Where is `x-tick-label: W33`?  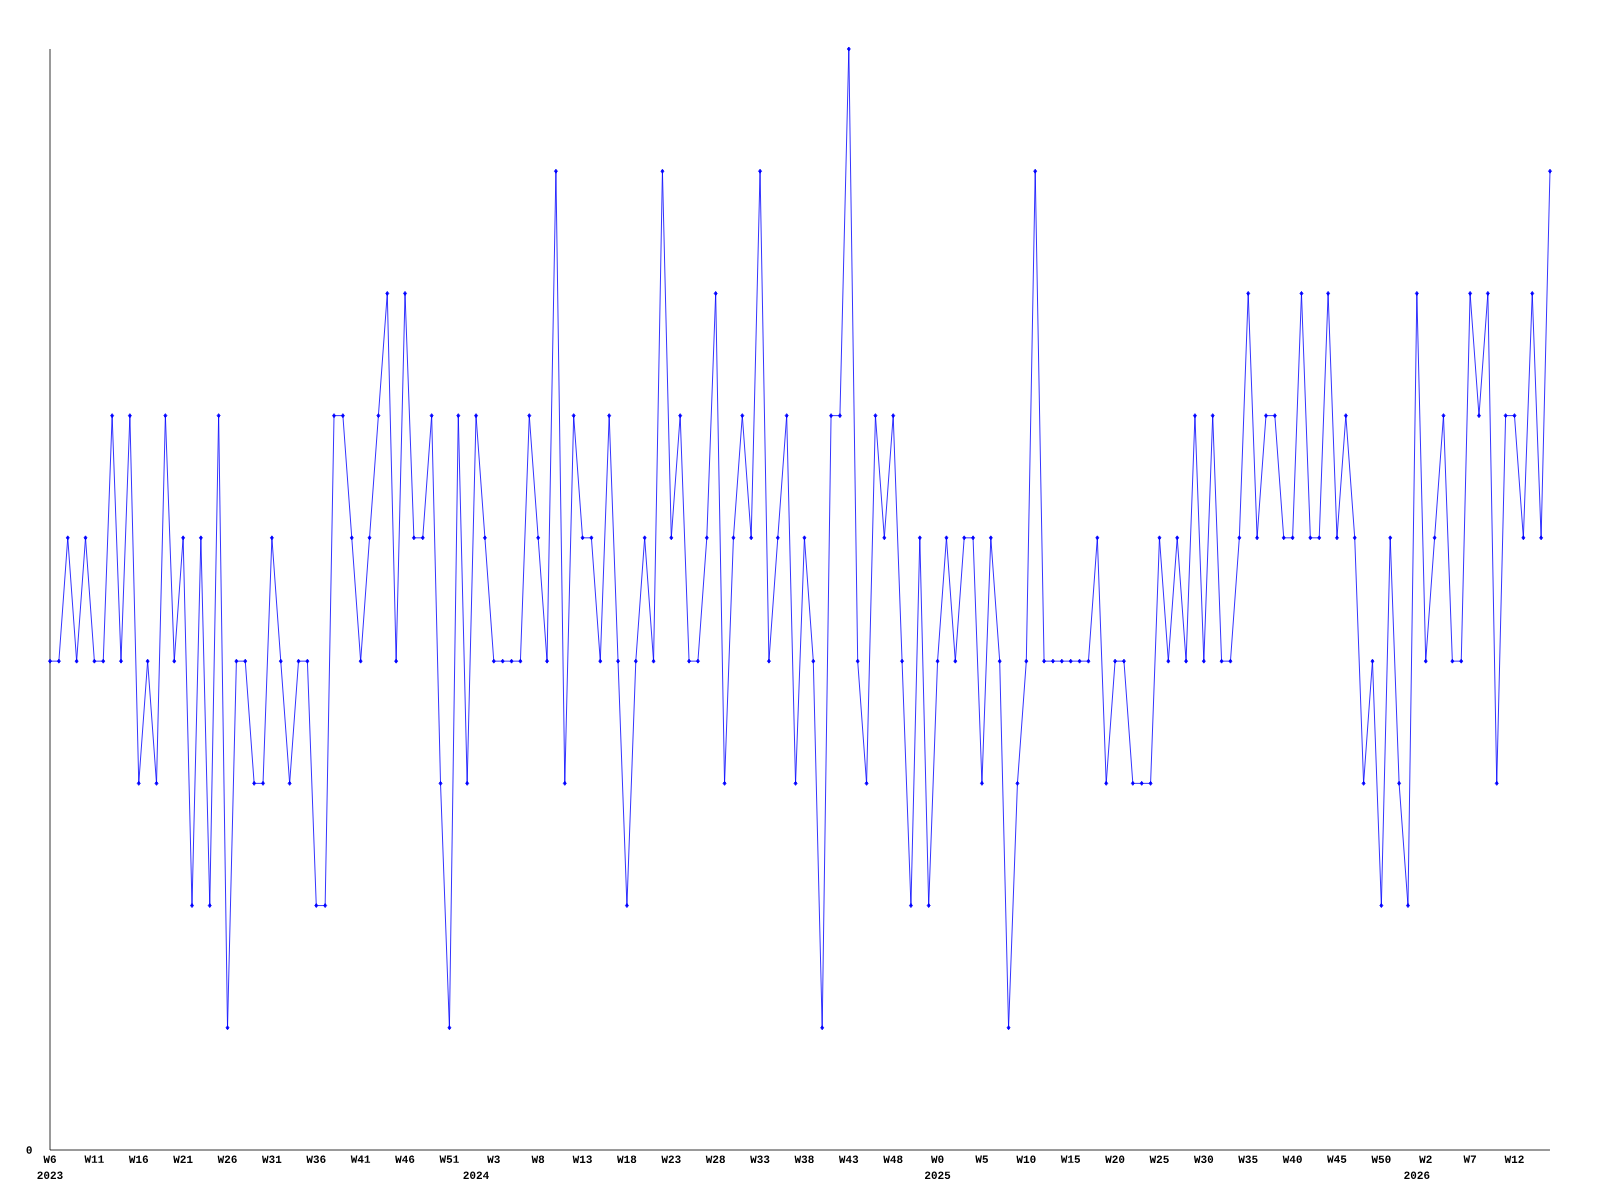
x-tick-label: W33 is located at coordinates (760, 1159).